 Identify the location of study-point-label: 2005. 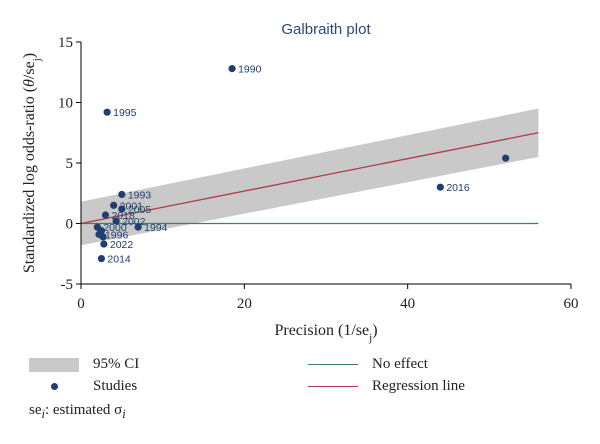
(140, 210).